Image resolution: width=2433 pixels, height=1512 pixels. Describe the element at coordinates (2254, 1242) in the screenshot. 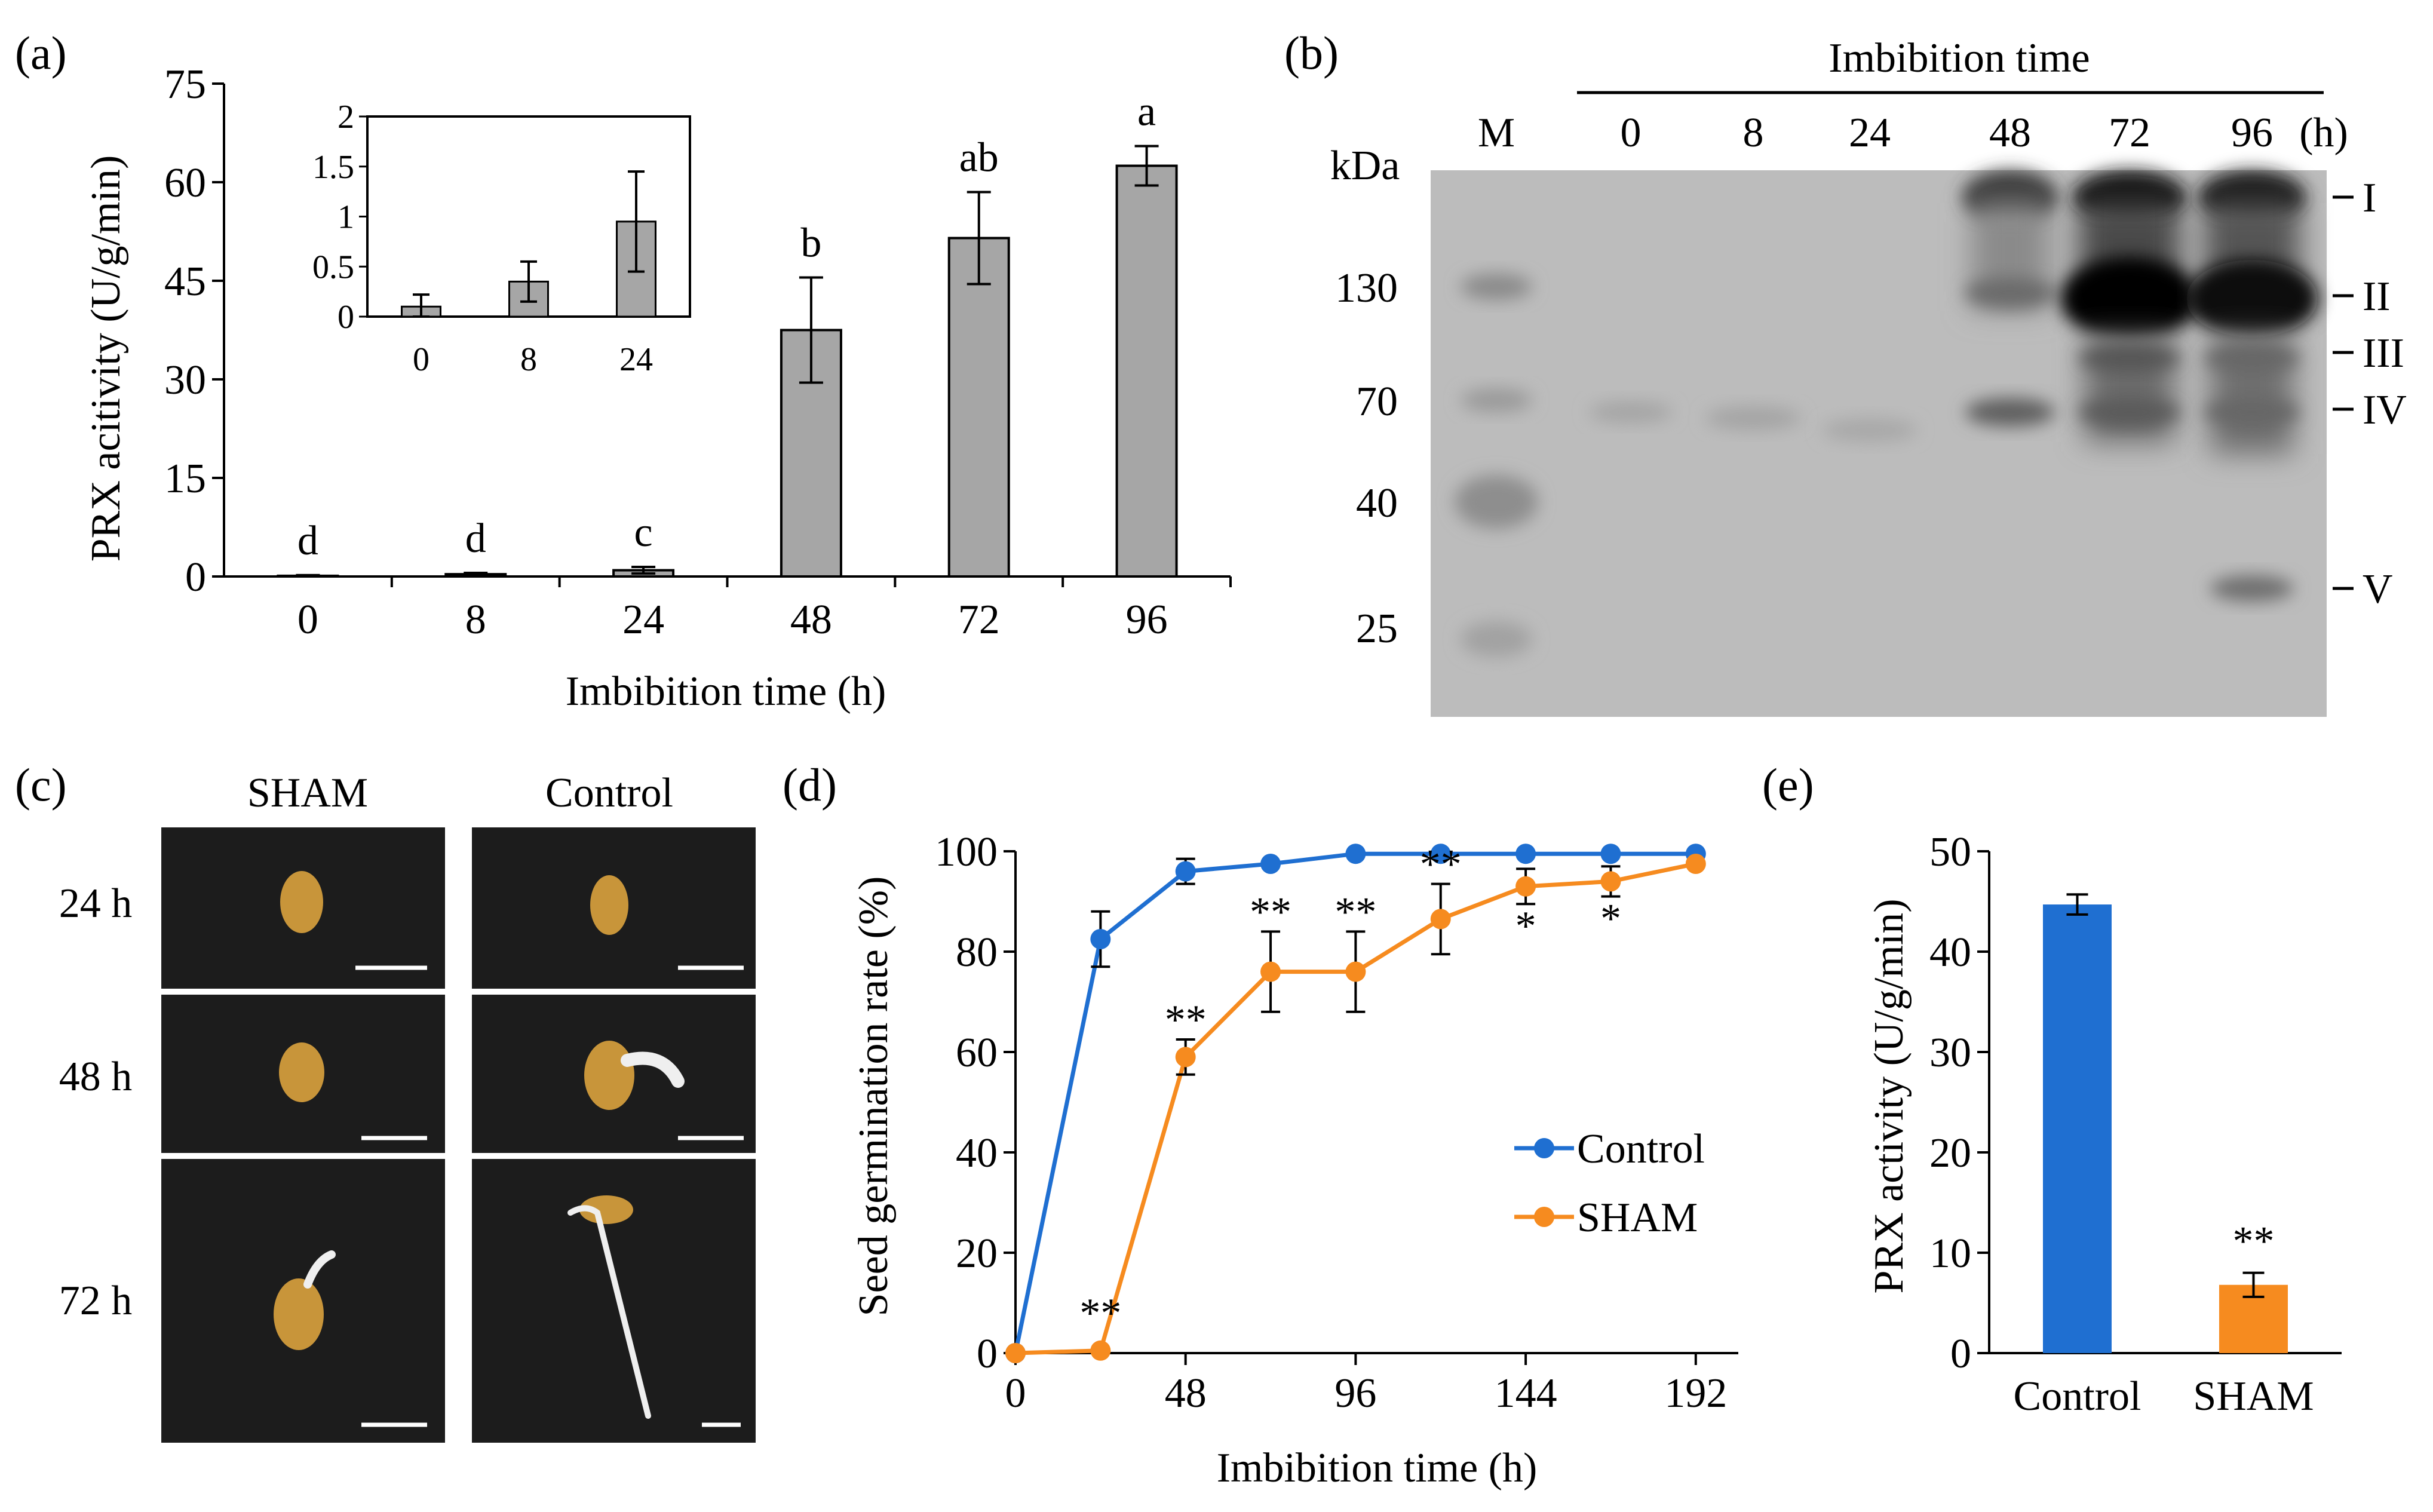

I see `panel-e-significance: **` at that location.